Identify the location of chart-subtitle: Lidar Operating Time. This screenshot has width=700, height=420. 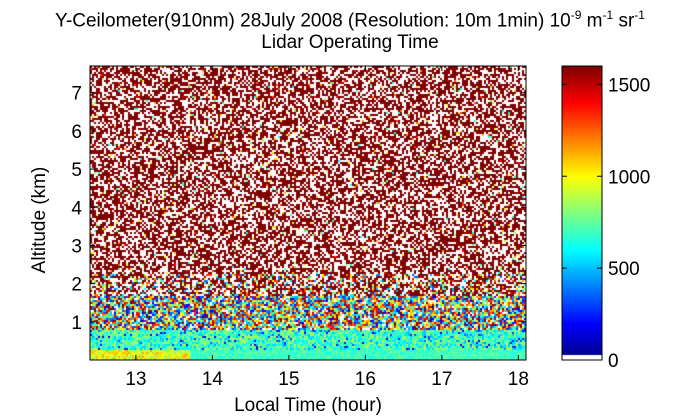
(350, 42).